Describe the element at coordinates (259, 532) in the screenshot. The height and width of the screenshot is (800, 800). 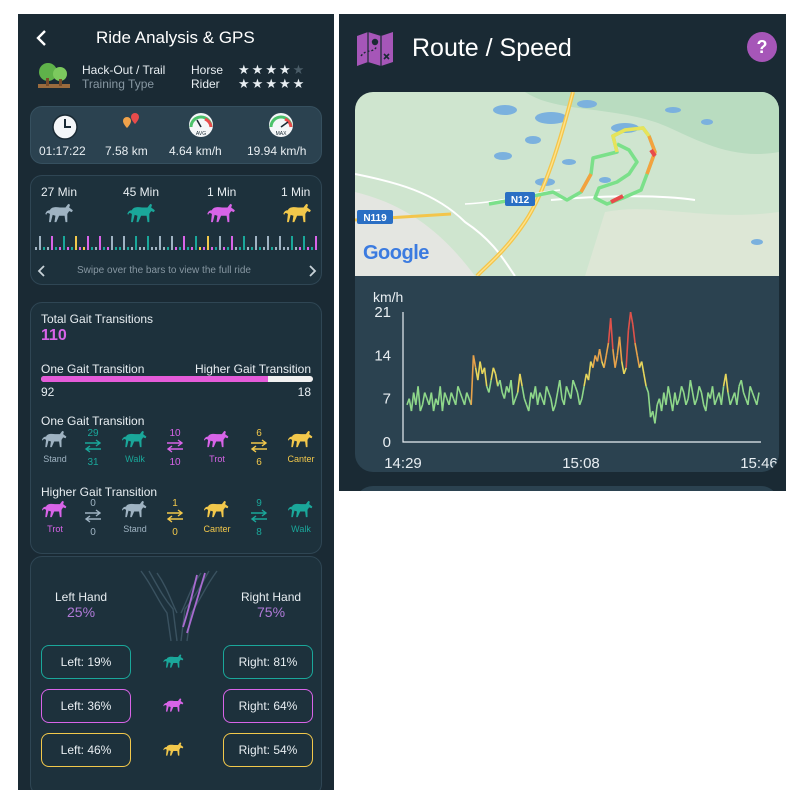
I see `transition-down-count: 8` at that location.